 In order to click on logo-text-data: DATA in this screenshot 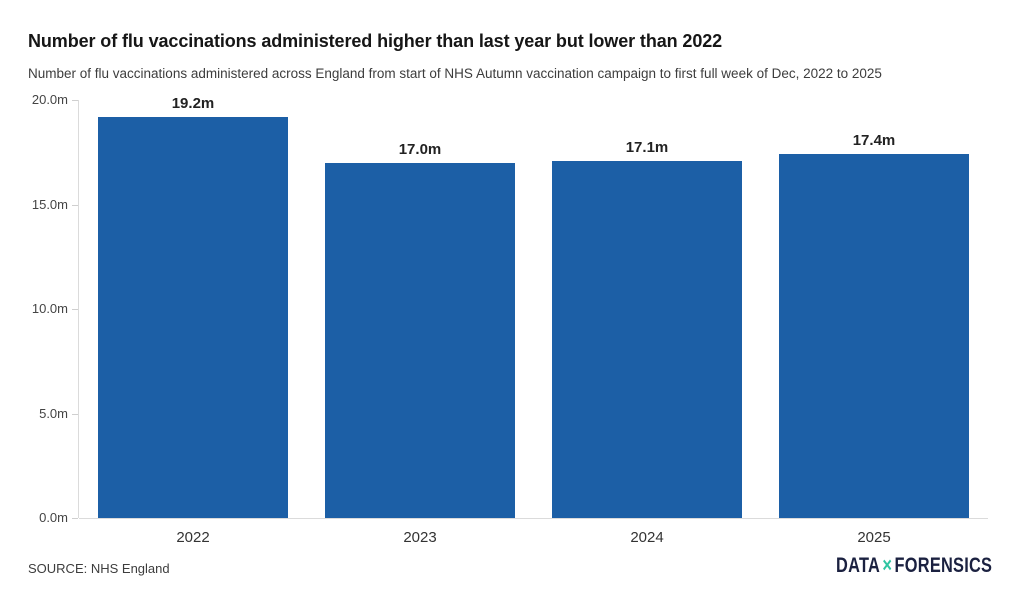, I will do `click(857, 565)`.